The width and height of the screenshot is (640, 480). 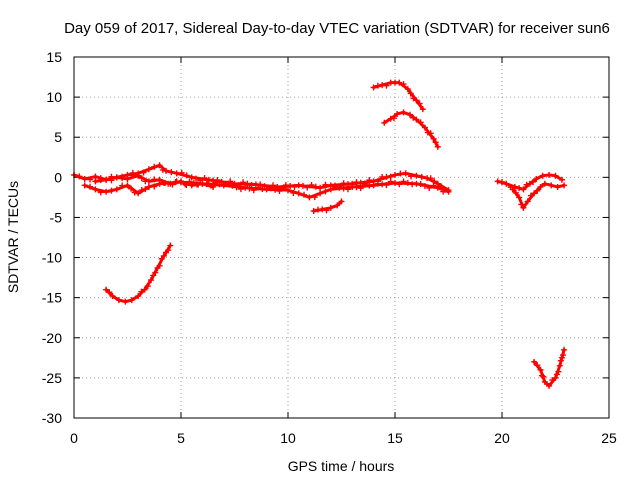 I want to click on x-axis-label: GPS time / hours, so click(x=341, y=466).